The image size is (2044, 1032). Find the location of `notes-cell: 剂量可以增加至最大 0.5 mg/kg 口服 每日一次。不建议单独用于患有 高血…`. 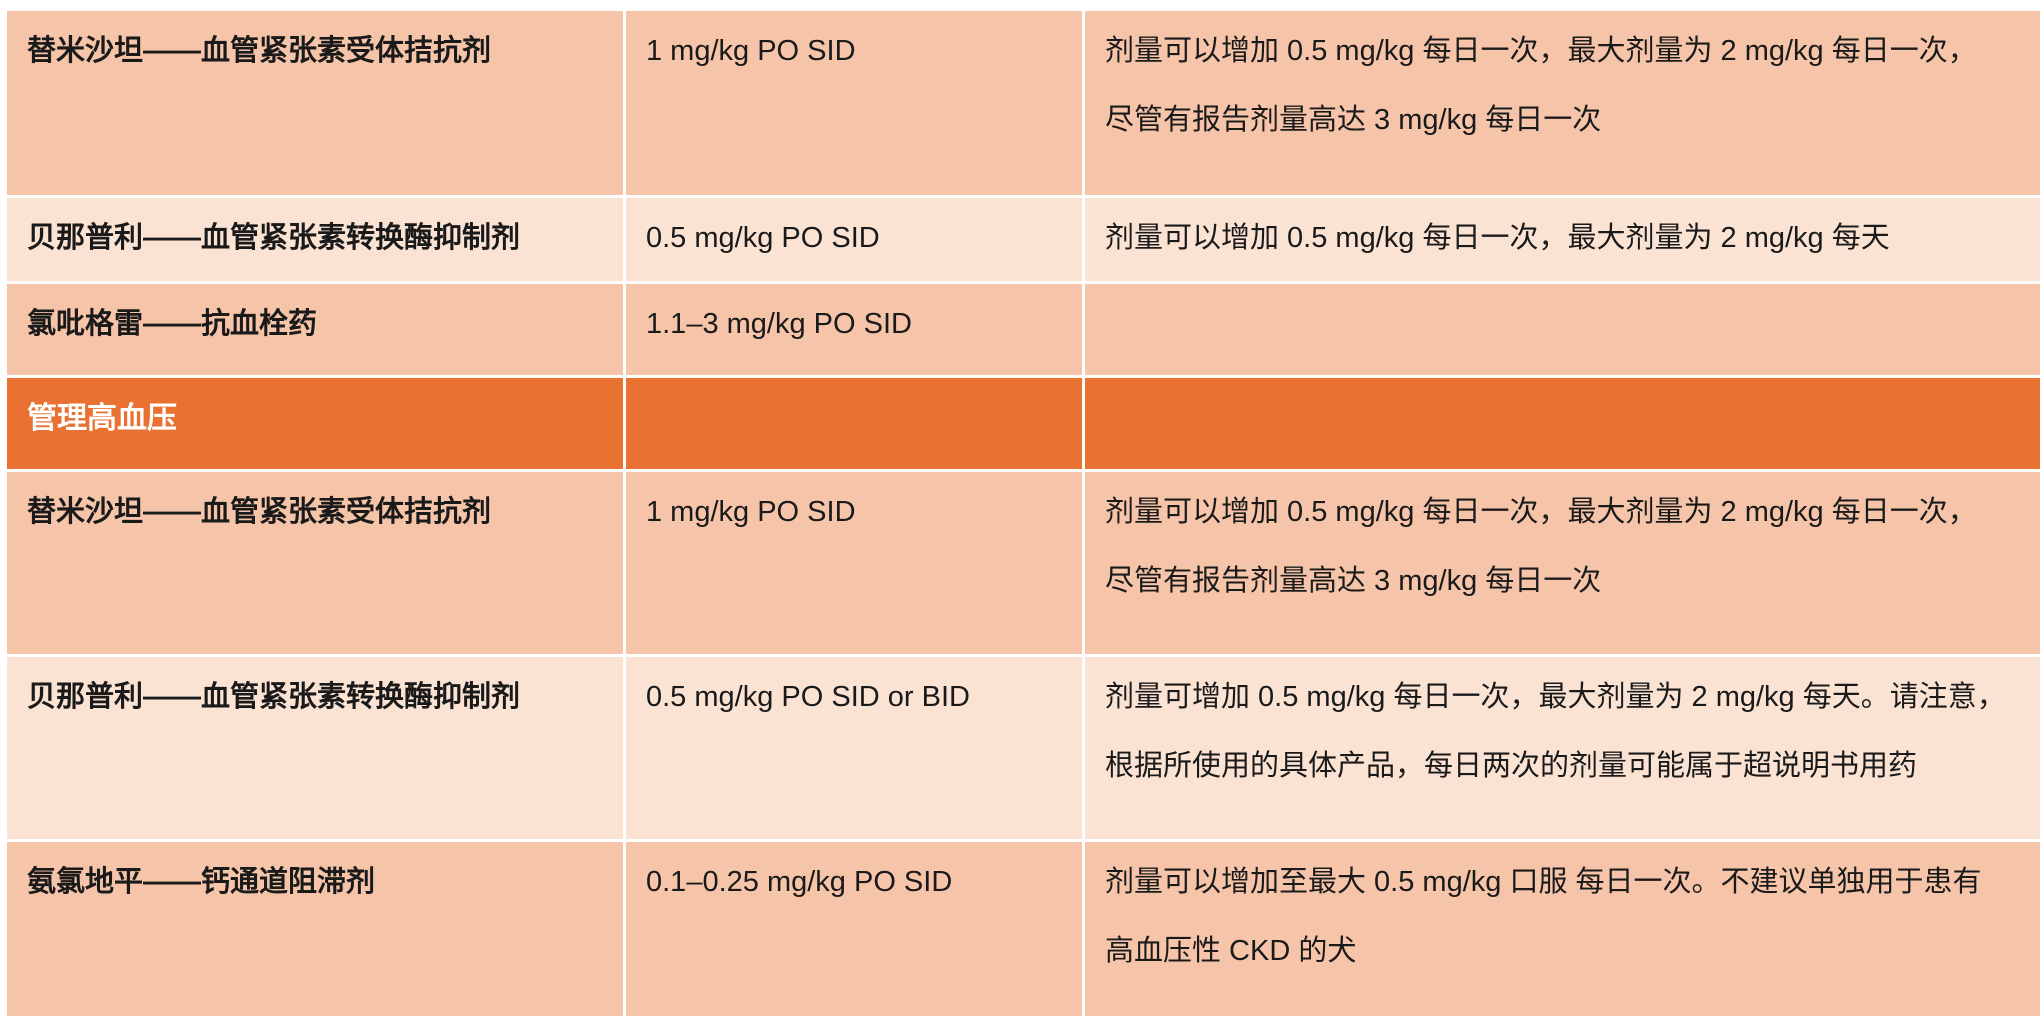

notes-cell: 剂量可以增加至最大 0.5 mg/kg 口服 每日一次。不建议单独用于患有 高血… is located at coordinates (1562, 929).